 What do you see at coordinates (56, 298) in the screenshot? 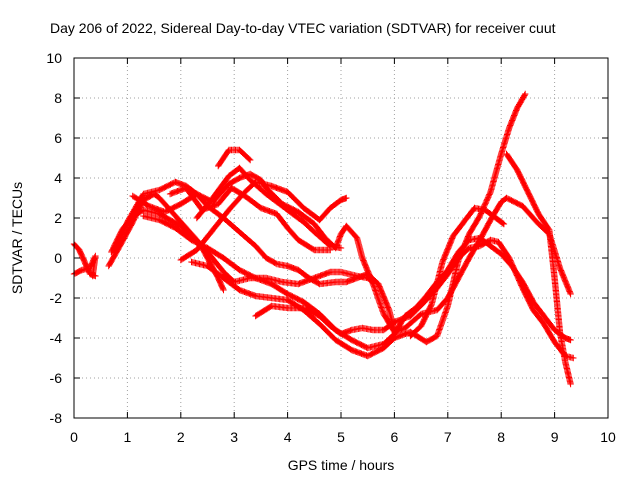
I see `y-tick-label: -2` at bounding box center [56, 298].